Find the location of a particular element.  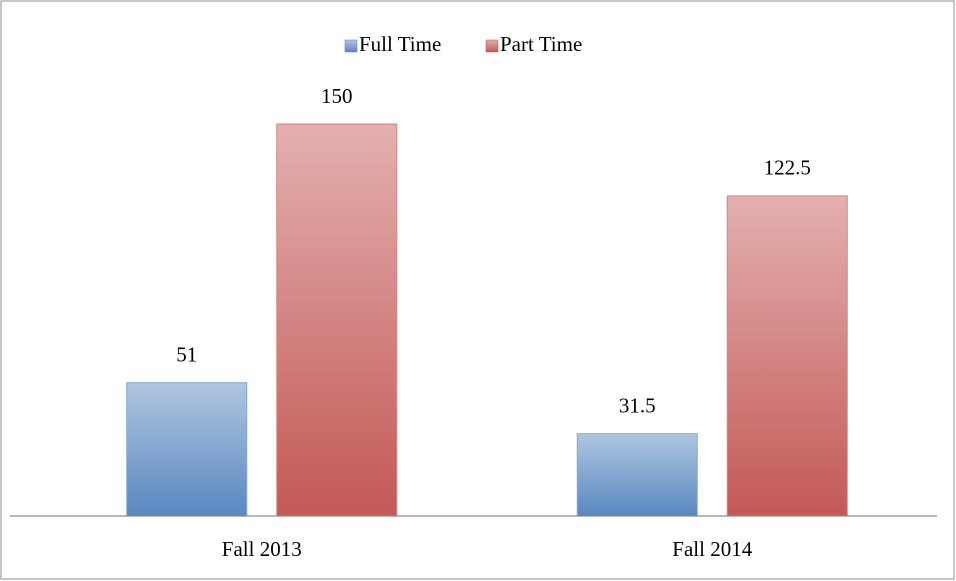

legend-label: Full Time is located at coordinates (400, 44).